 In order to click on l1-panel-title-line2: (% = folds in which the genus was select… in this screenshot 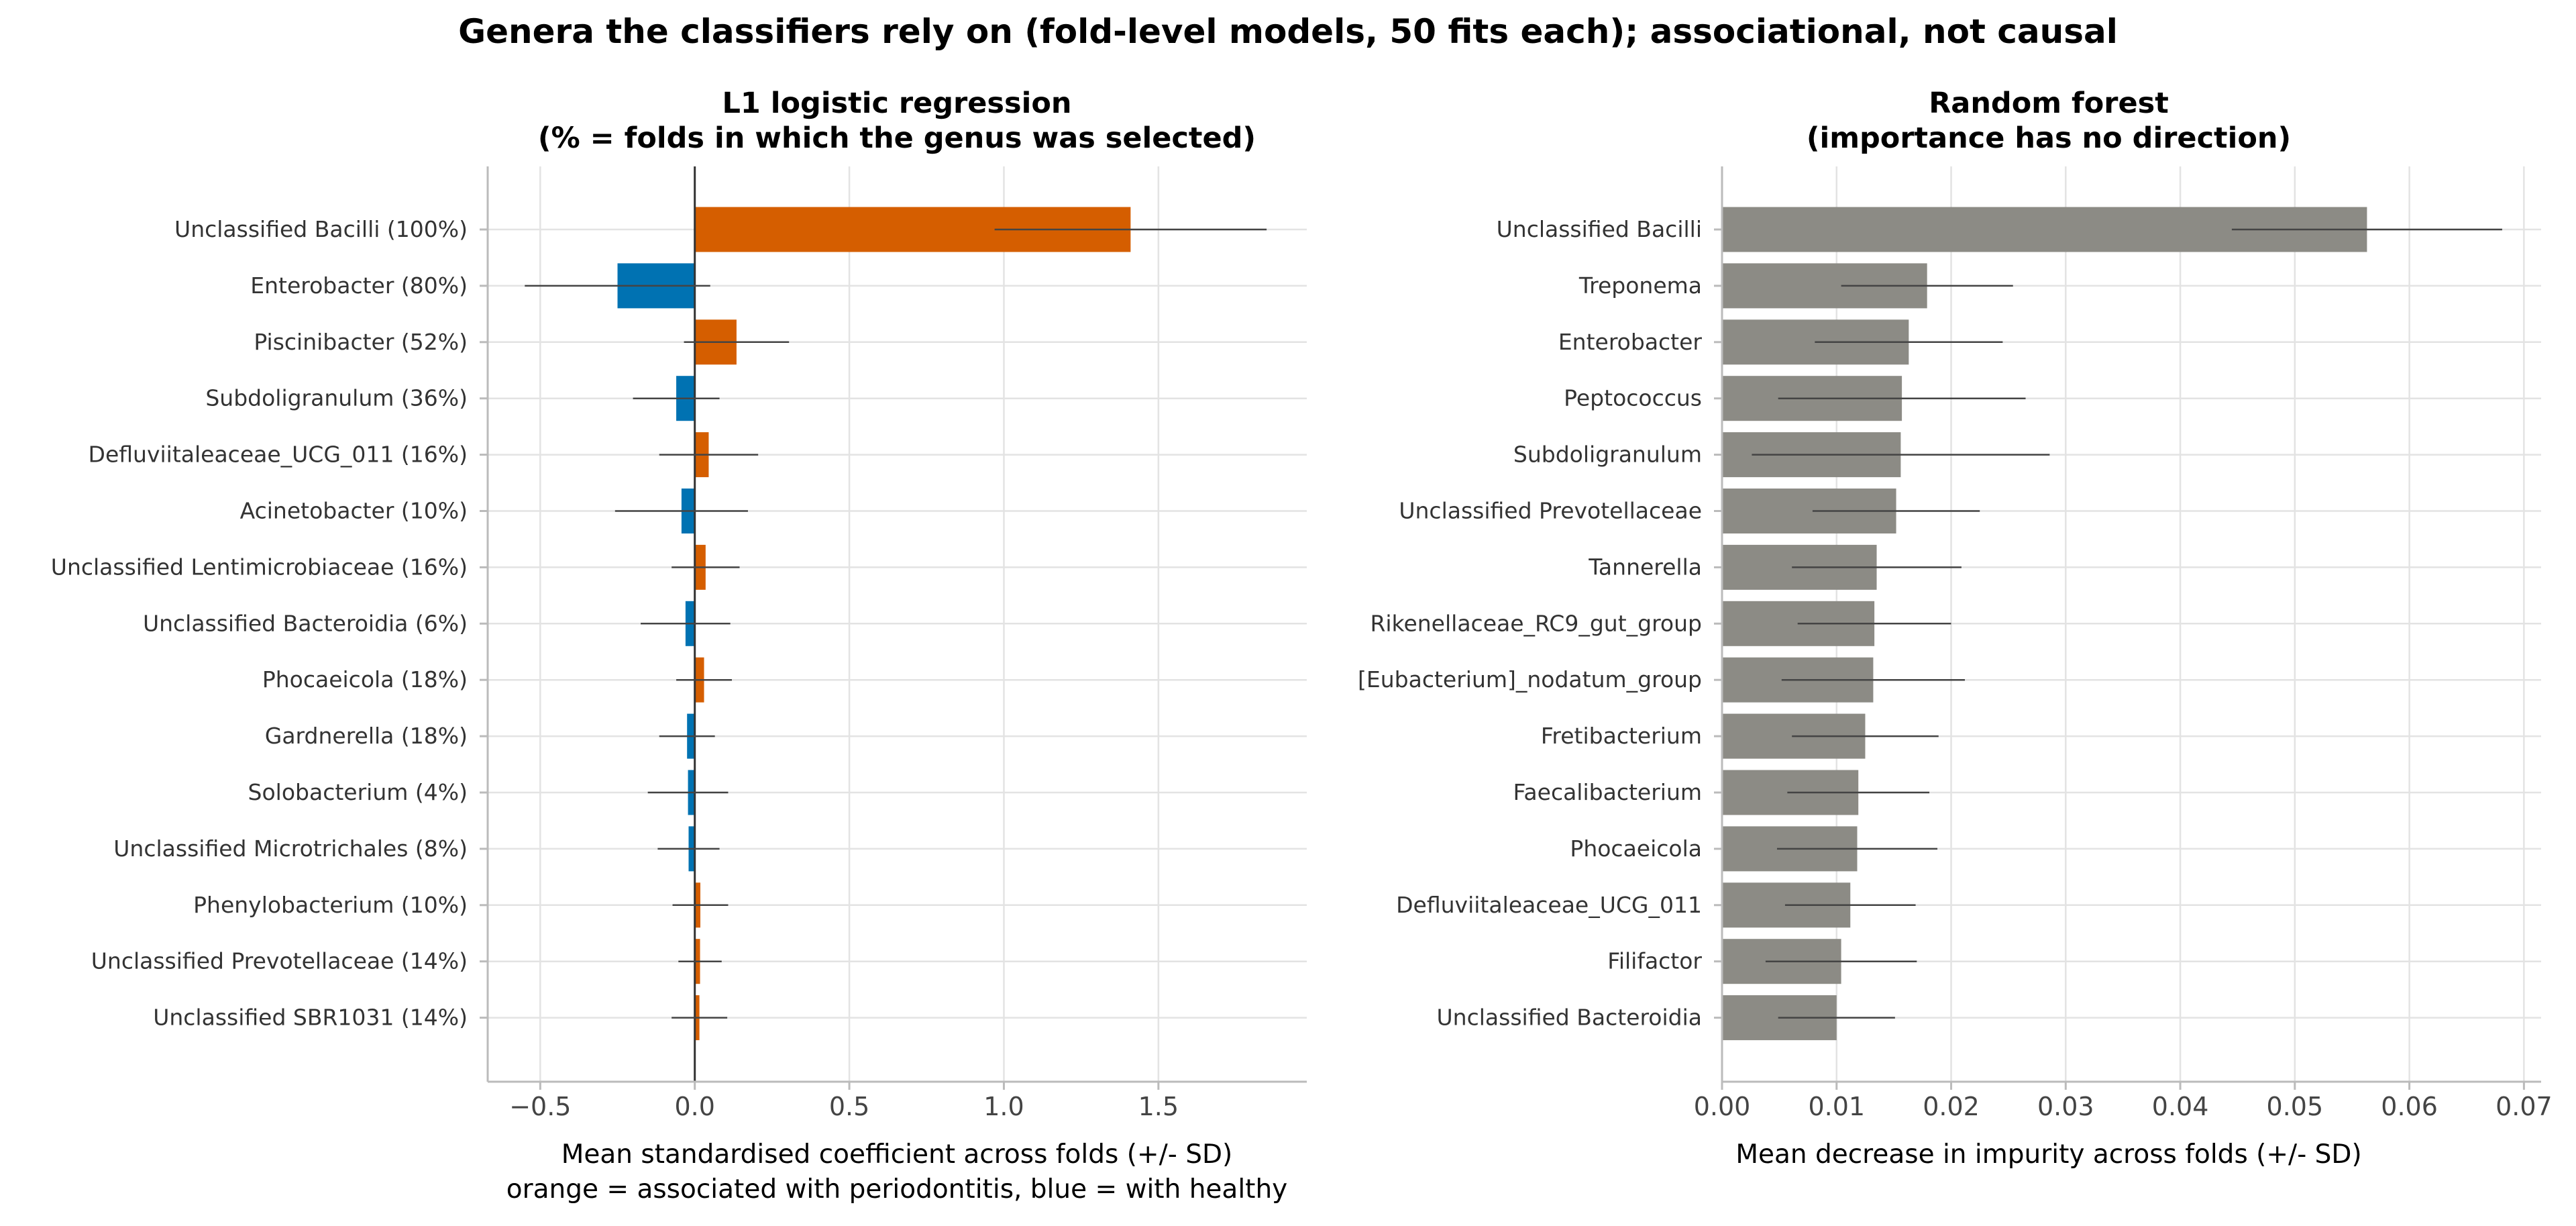, I will do `click(897, 138)`.